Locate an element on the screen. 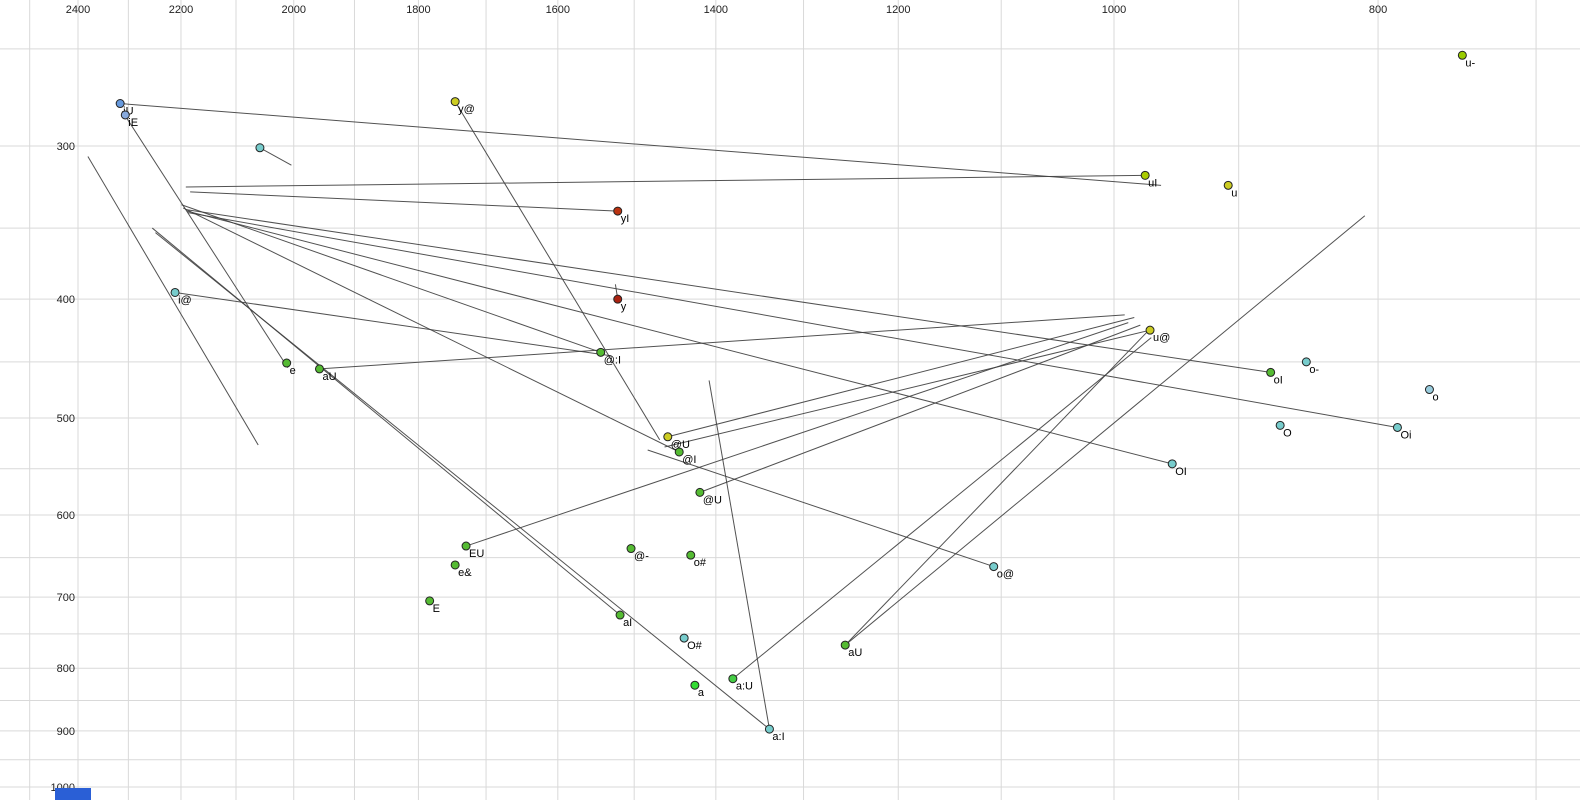  point-label: OI is located at coordinates (1181, 472).